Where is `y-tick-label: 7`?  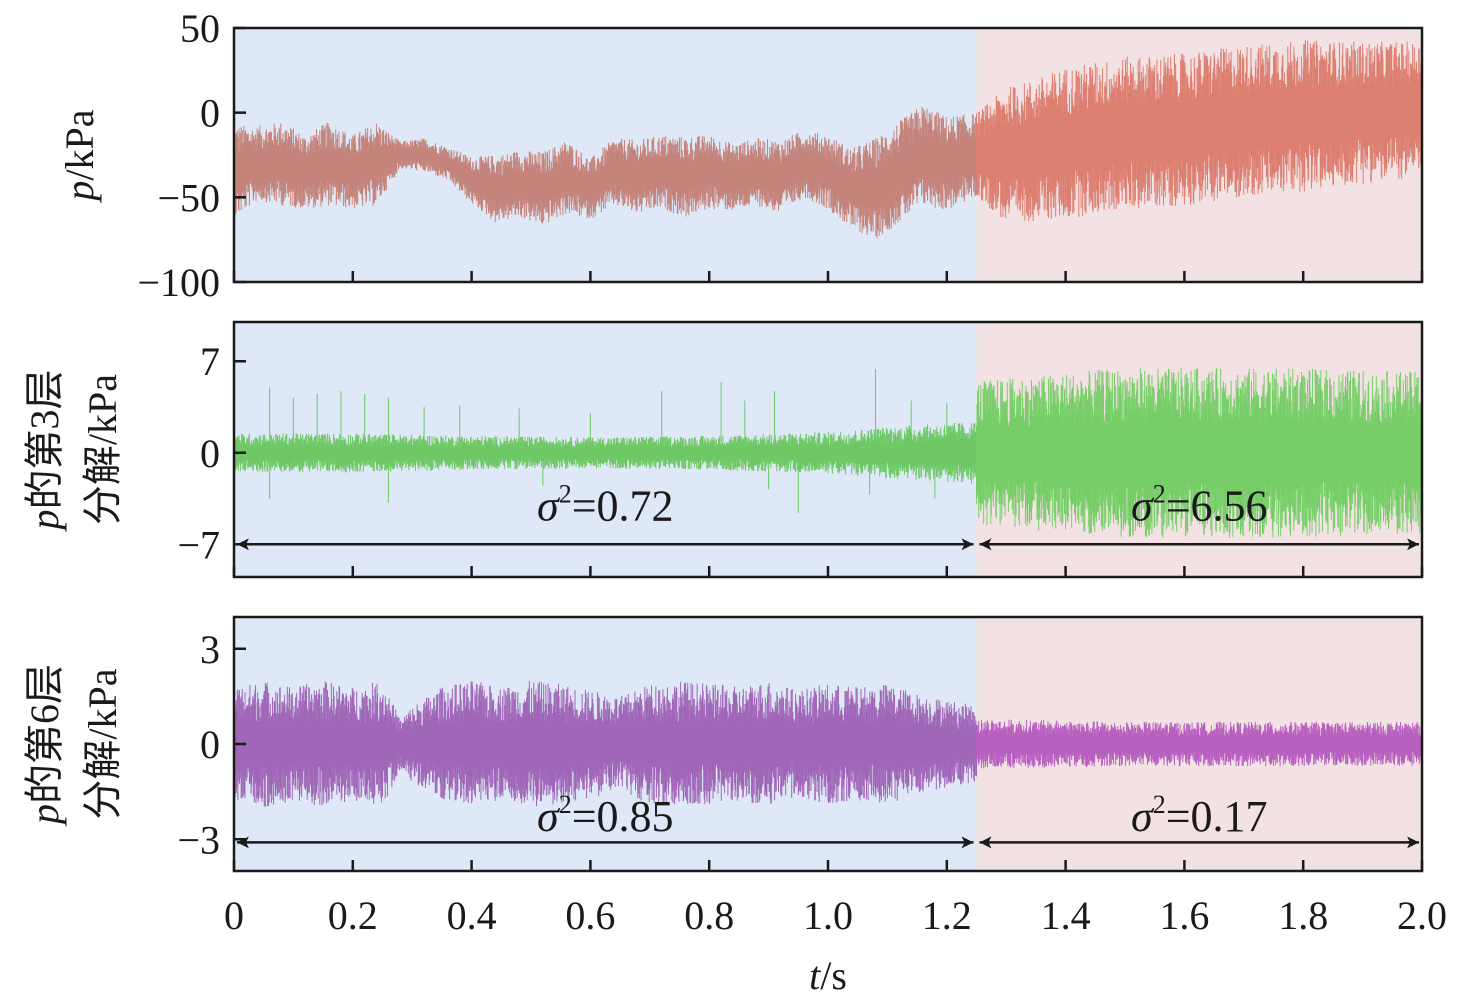 y-tick-label: 7 is located at coordinates (210, 361).